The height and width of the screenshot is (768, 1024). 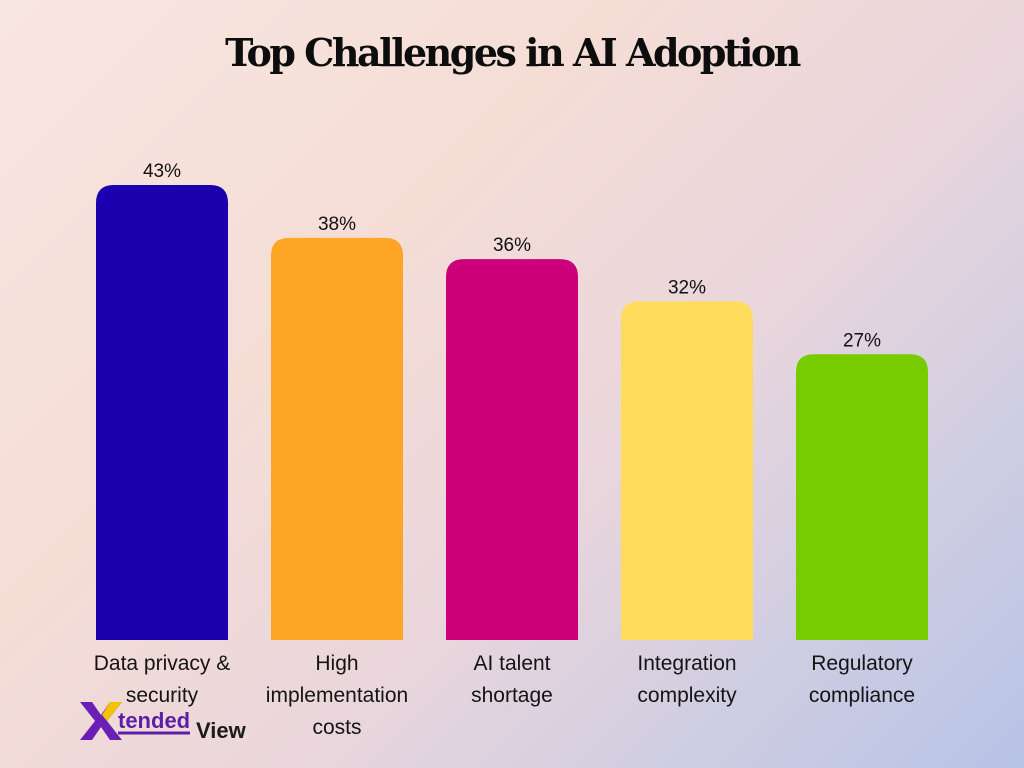 I want to click on category-label-line: AI talent, so click(x=512, y=663).